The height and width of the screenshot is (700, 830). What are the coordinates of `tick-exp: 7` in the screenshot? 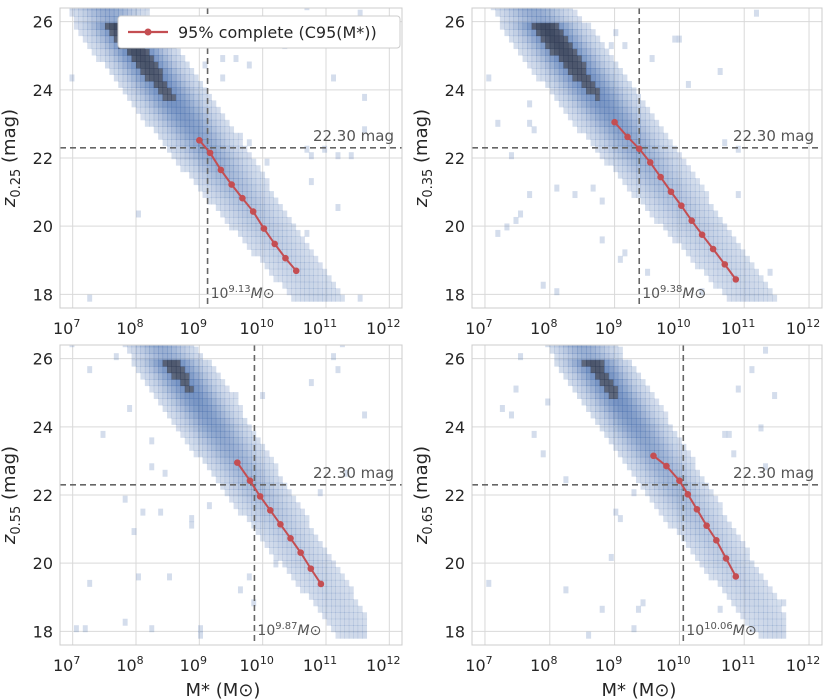 It's located at (76, 660).